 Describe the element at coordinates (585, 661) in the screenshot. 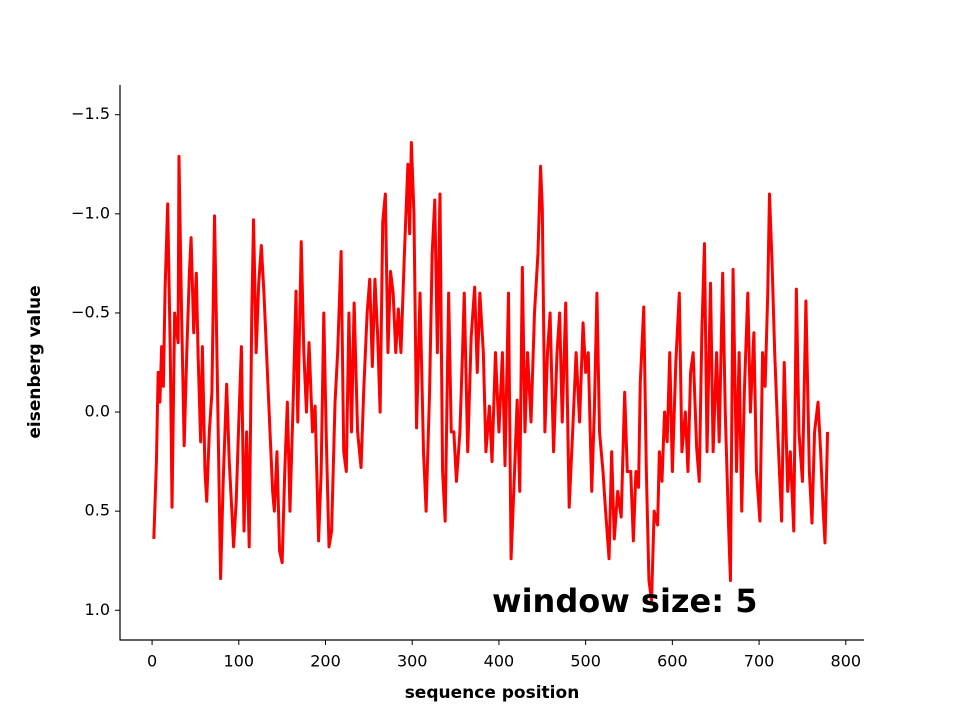

I see `x-tick-label: 500` at that location.